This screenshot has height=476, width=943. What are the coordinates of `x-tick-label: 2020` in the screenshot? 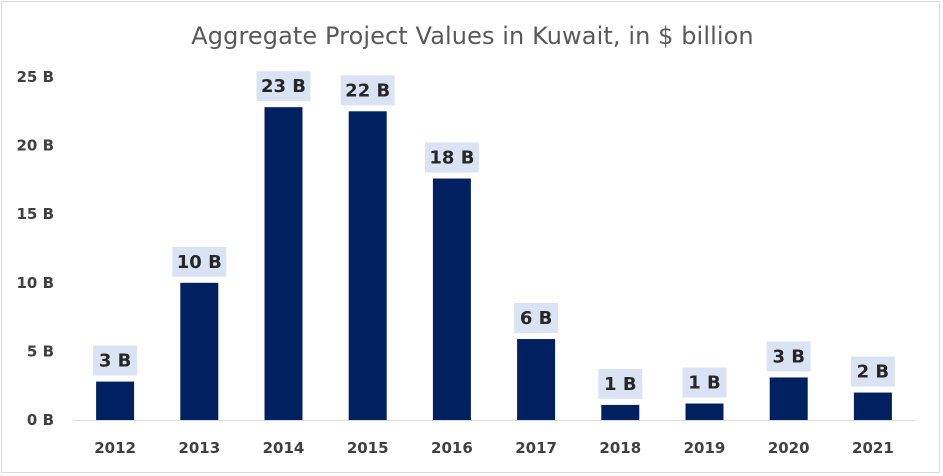 It's located at (789, 448).